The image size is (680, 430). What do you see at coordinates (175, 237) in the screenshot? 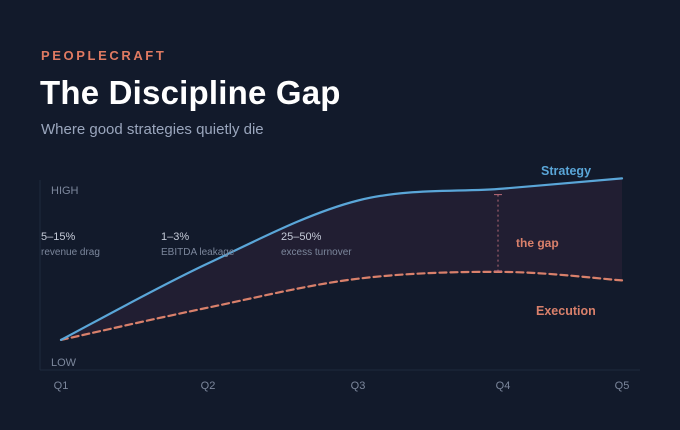
I see `annotation-value: 1–3%` at bounding box center [175, 237].